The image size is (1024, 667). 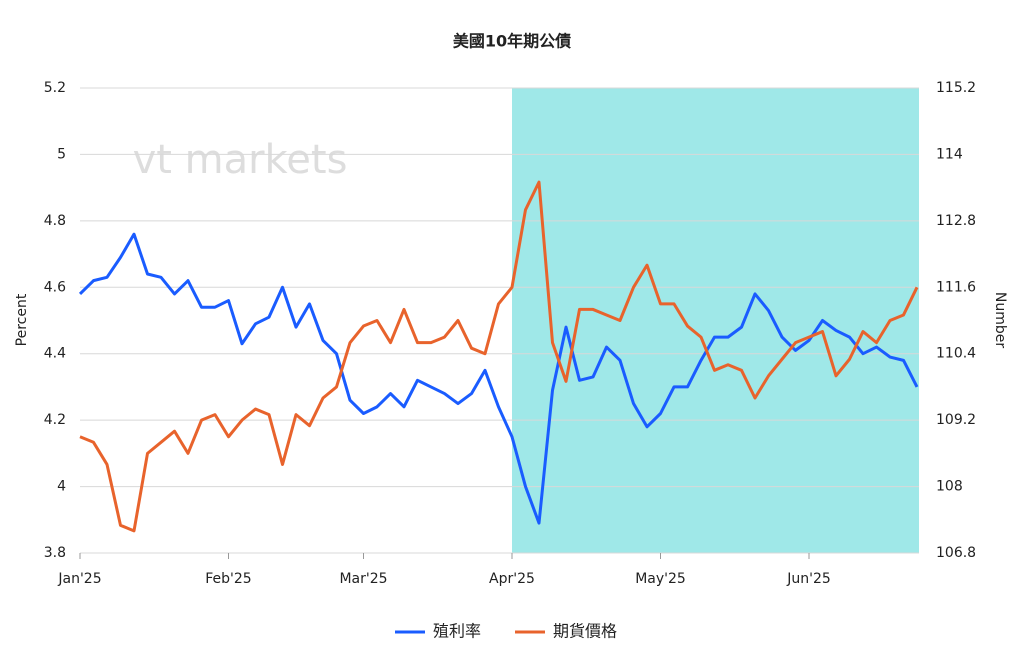 What do you see at coordinates (660, 579) in the screenshot?
I see `x-tick-label: May'25` at bounding box center [660, 579].